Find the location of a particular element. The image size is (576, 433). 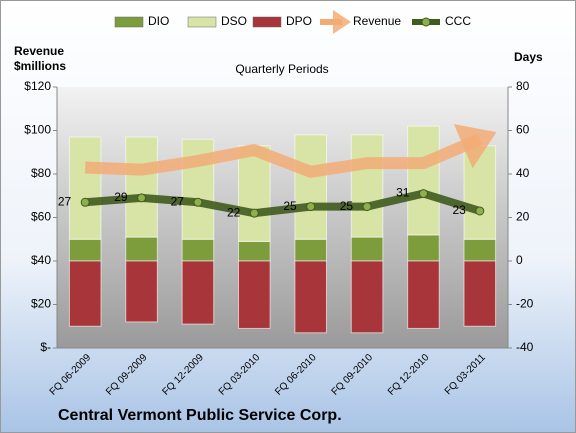

y2-tick-label: 40 is located at coordinates (523, 173).